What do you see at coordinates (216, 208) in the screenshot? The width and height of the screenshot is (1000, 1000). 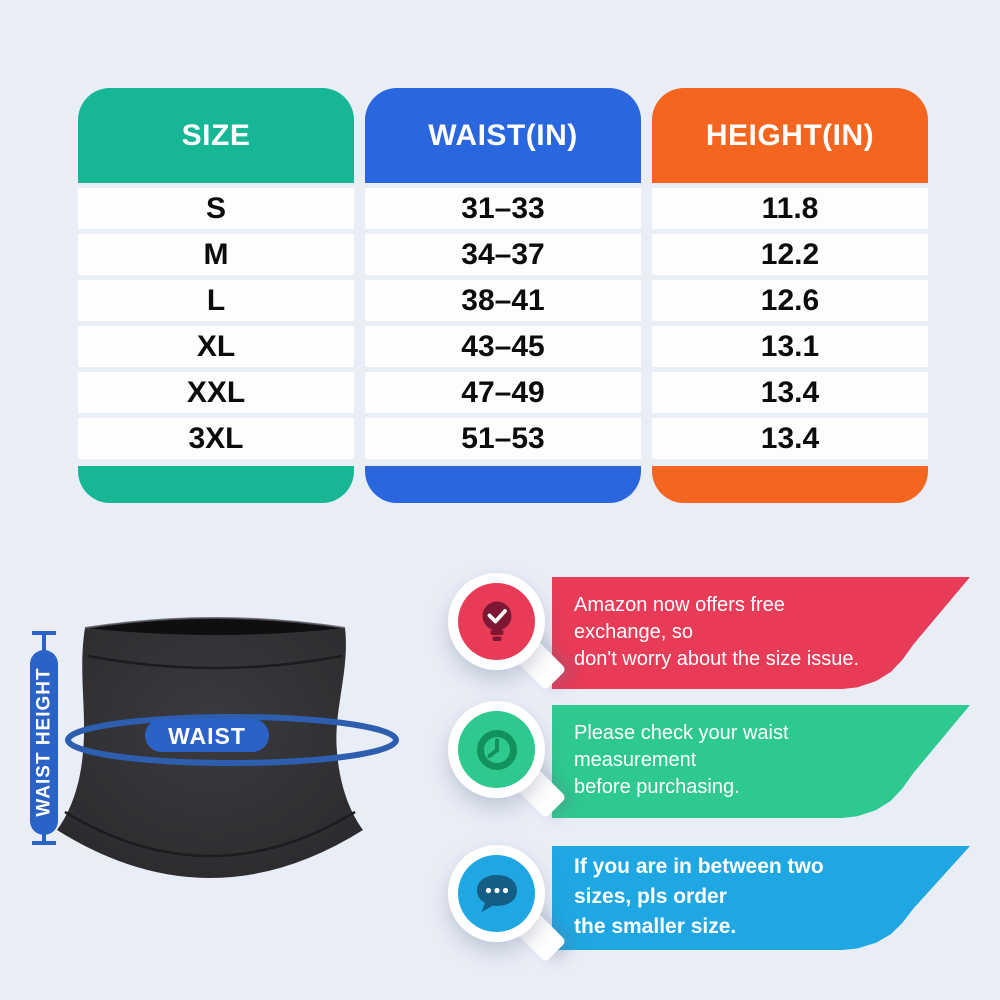 I see `table-cell: S` at bounding box center [216, 208].